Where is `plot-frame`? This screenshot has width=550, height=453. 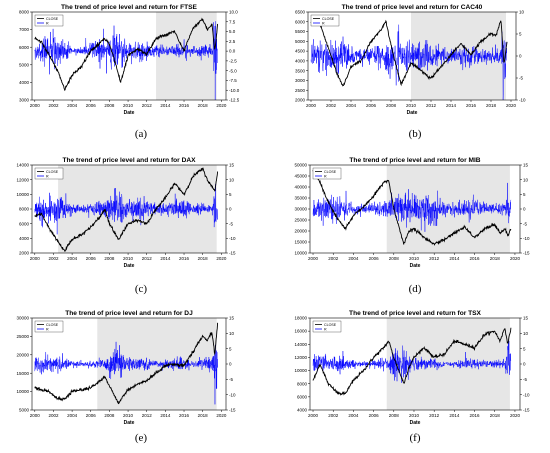
plot-frame is located at coordinates (129, 56).